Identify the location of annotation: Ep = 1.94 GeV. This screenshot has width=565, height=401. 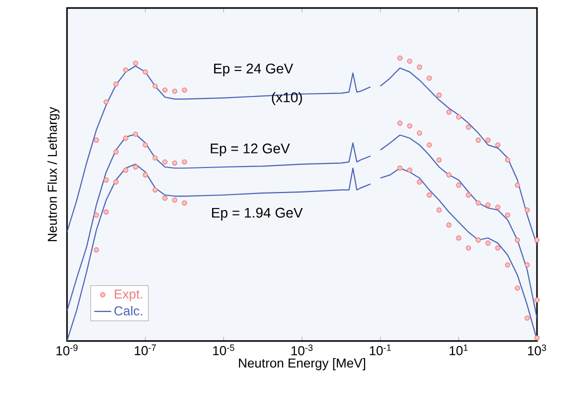
(257, 214).